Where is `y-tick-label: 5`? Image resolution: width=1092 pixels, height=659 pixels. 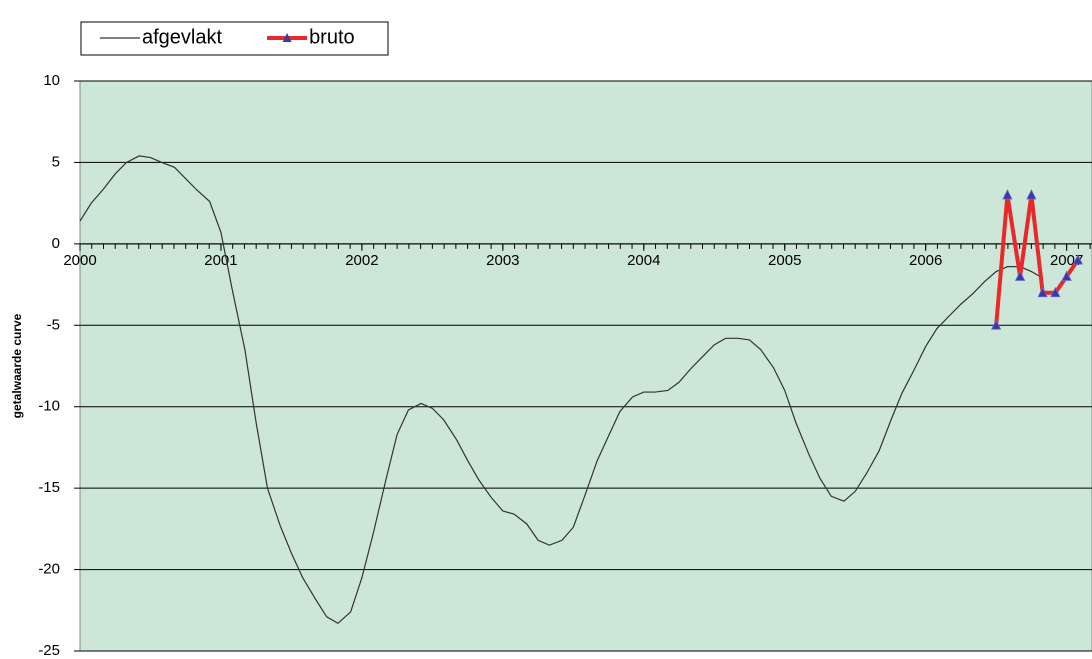
y-tick-label: 5 is located at coordinates (56, 161).